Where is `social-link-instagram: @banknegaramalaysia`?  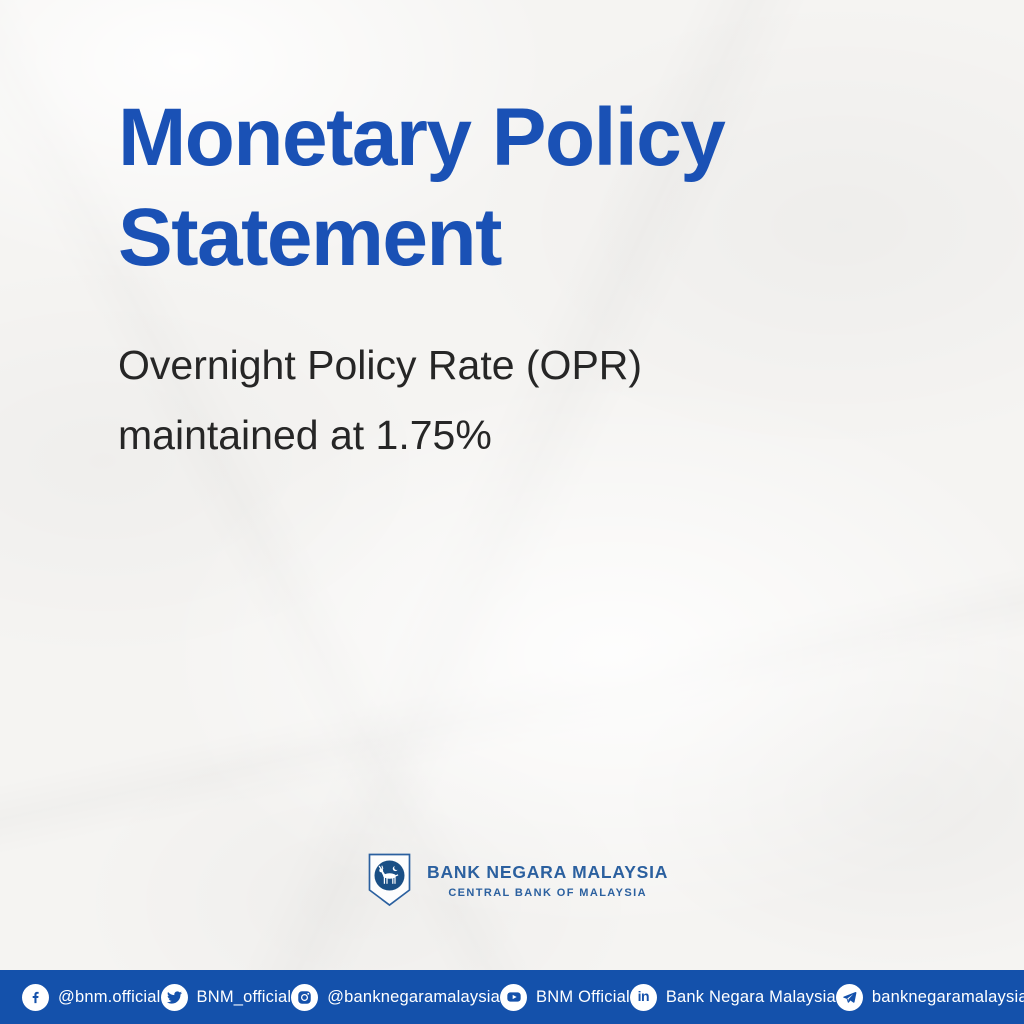
social-link-instagram: @banknegaramalaysia is located at coordinates (396, 997).